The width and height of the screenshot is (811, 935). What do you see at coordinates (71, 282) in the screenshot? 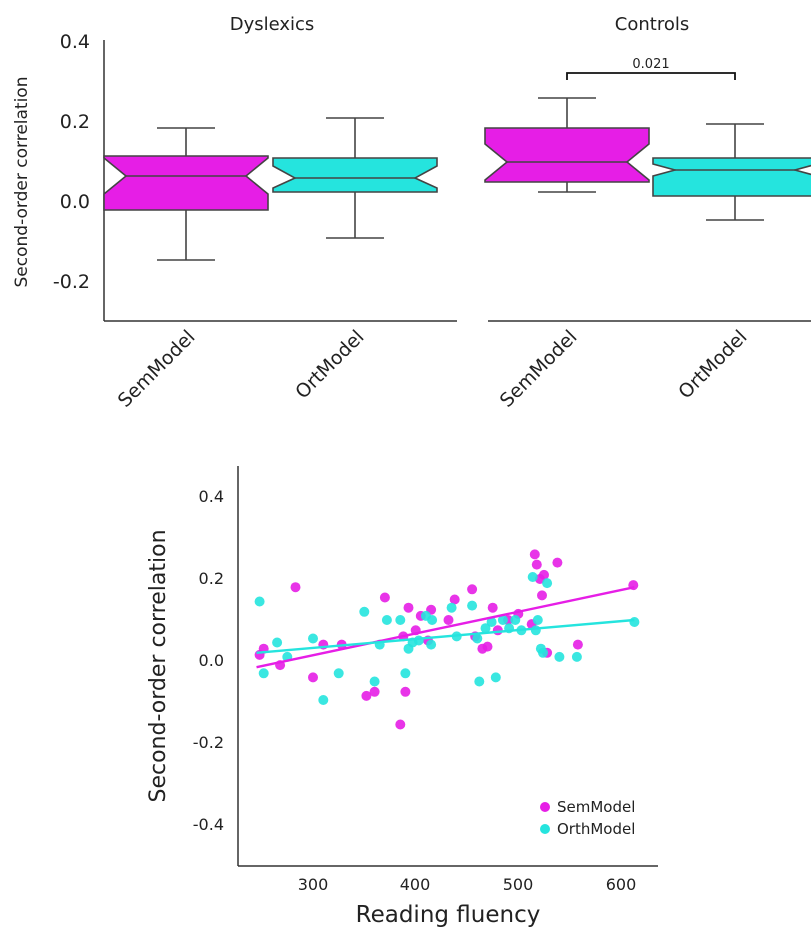
I see `boxplot-ytick-label: -0.2` at bounding box center [71, 282].